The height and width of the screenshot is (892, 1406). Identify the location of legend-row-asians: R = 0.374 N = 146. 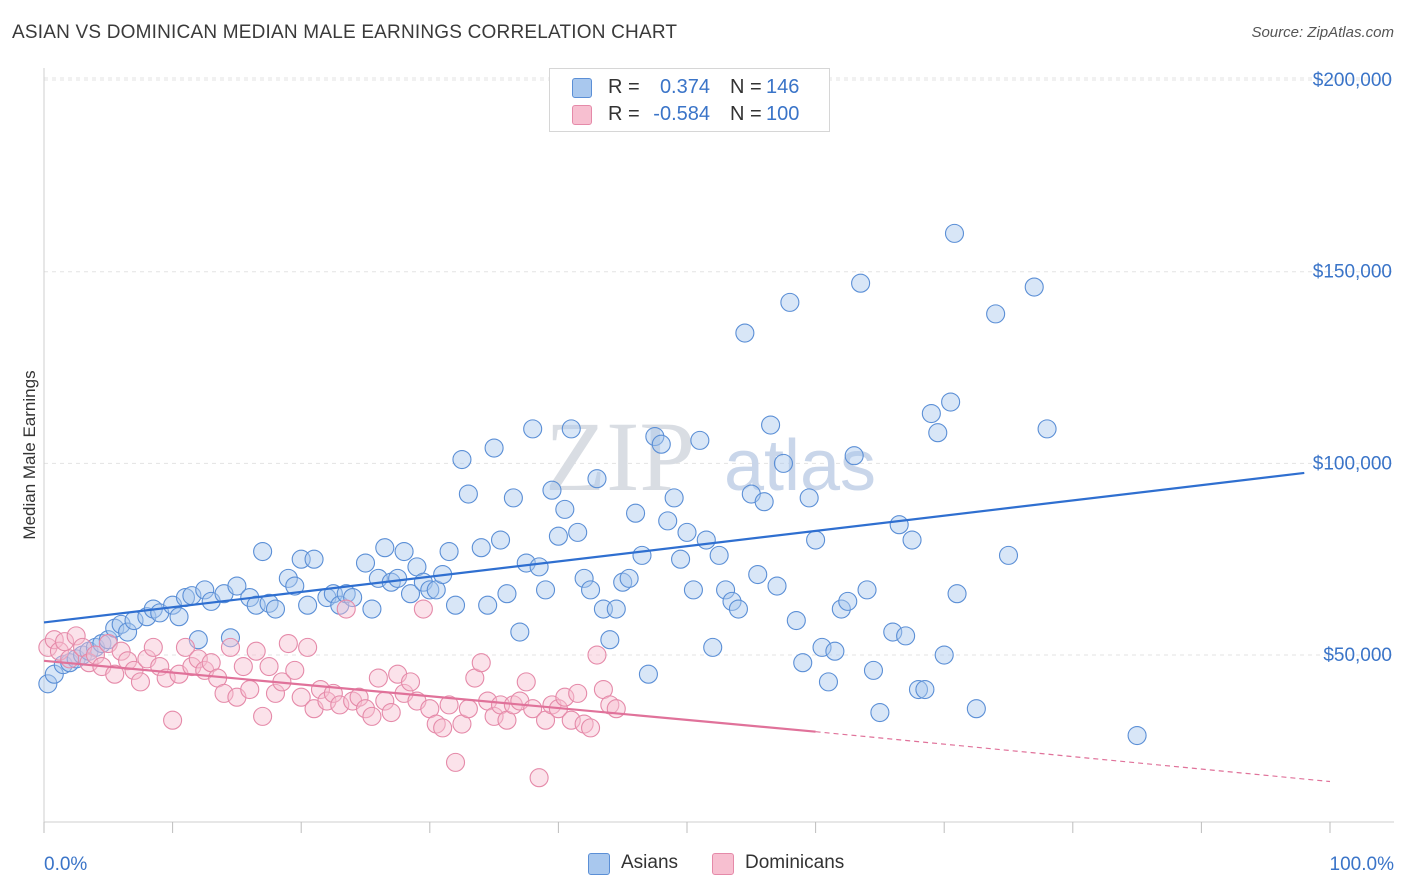
(689, 87).